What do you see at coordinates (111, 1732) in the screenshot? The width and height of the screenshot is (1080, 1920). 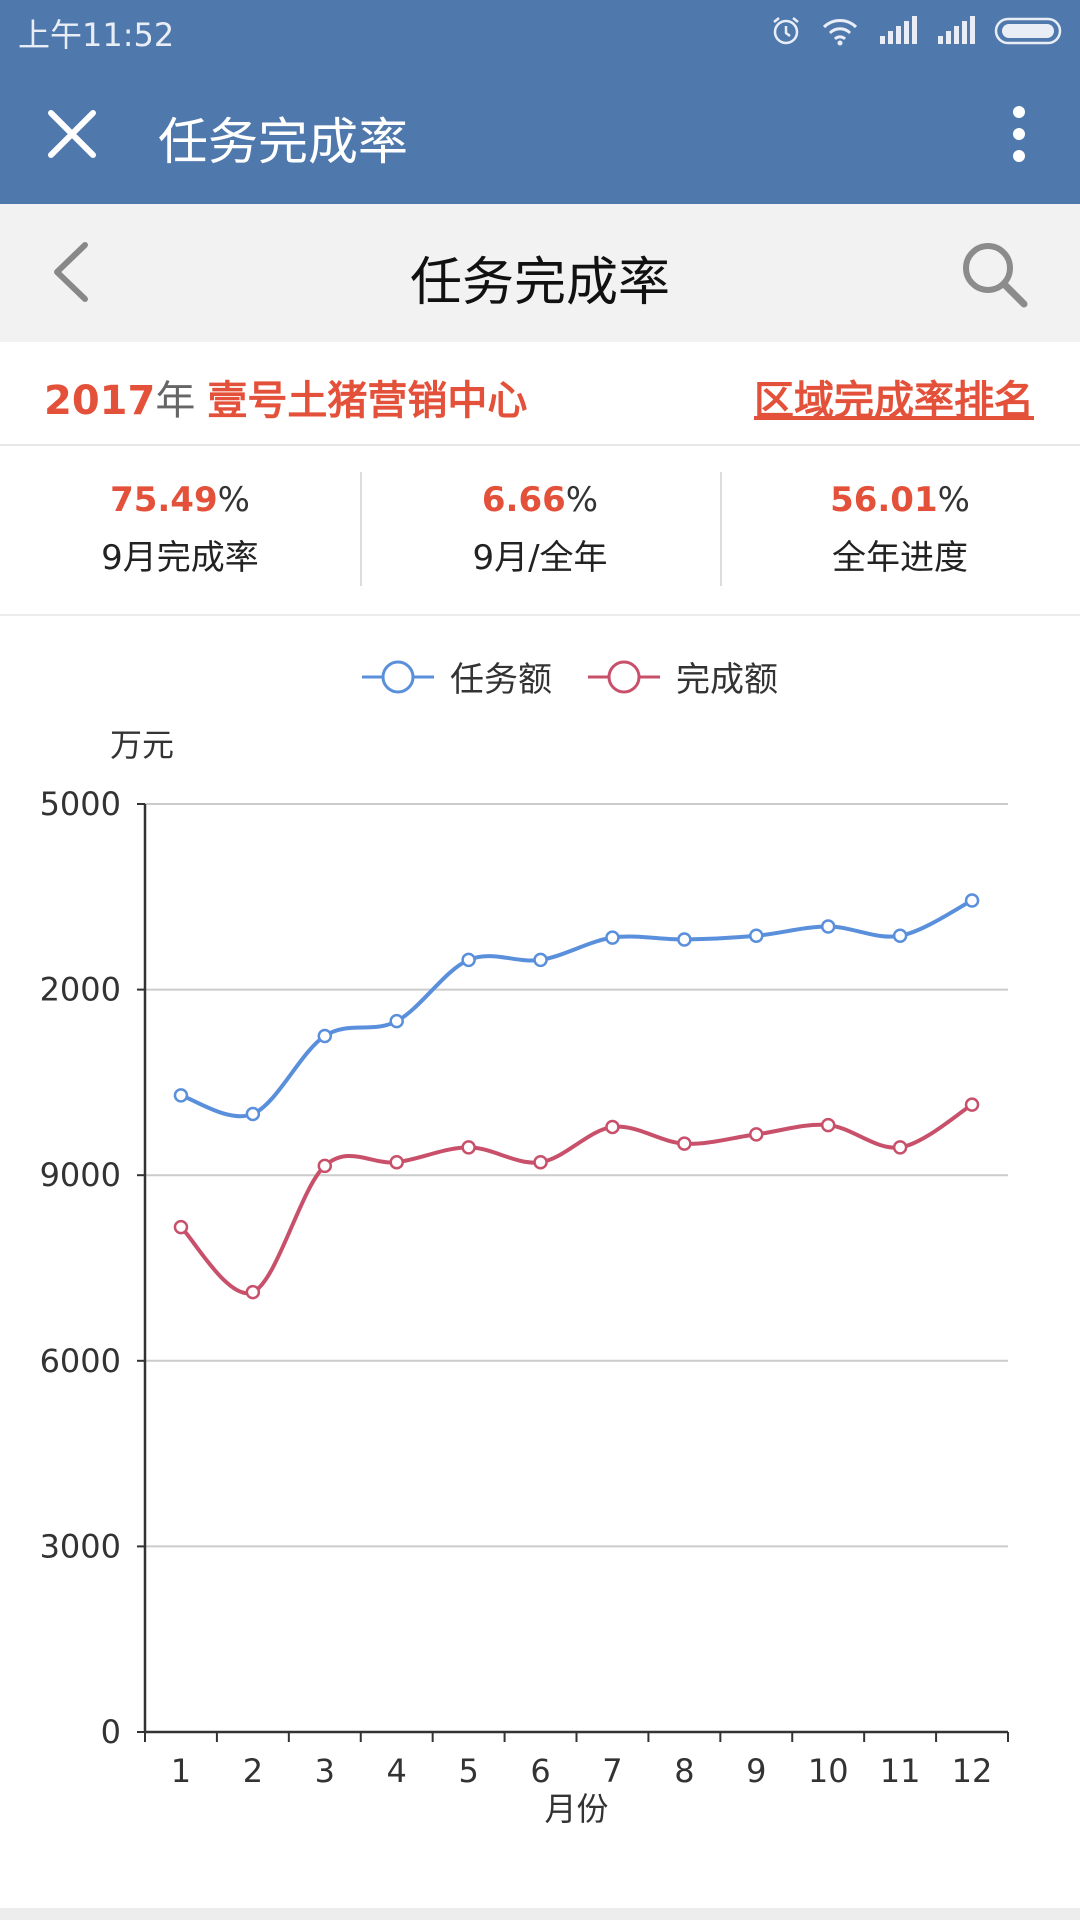 I see `y-tick-label: 0` at bounding box center [111, 1732].